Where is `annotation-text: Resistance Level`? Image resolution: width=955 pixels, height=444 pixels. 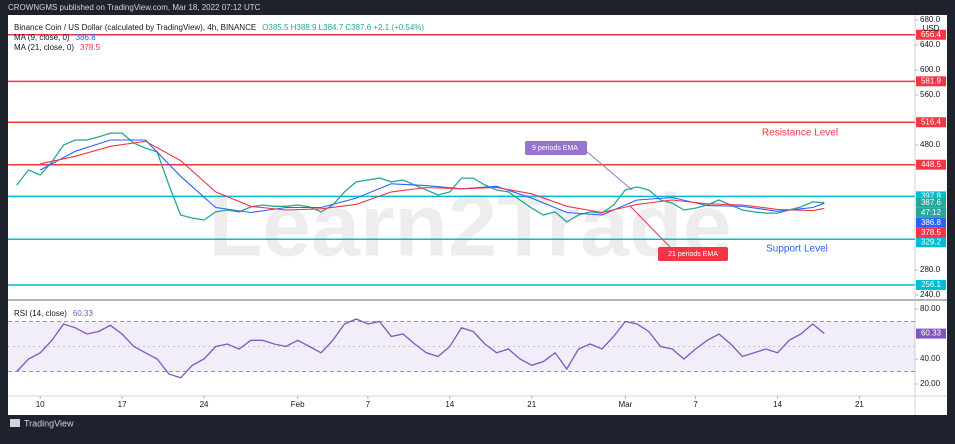 annotation-text: Resistance Level is located at coordinates (800, 133).